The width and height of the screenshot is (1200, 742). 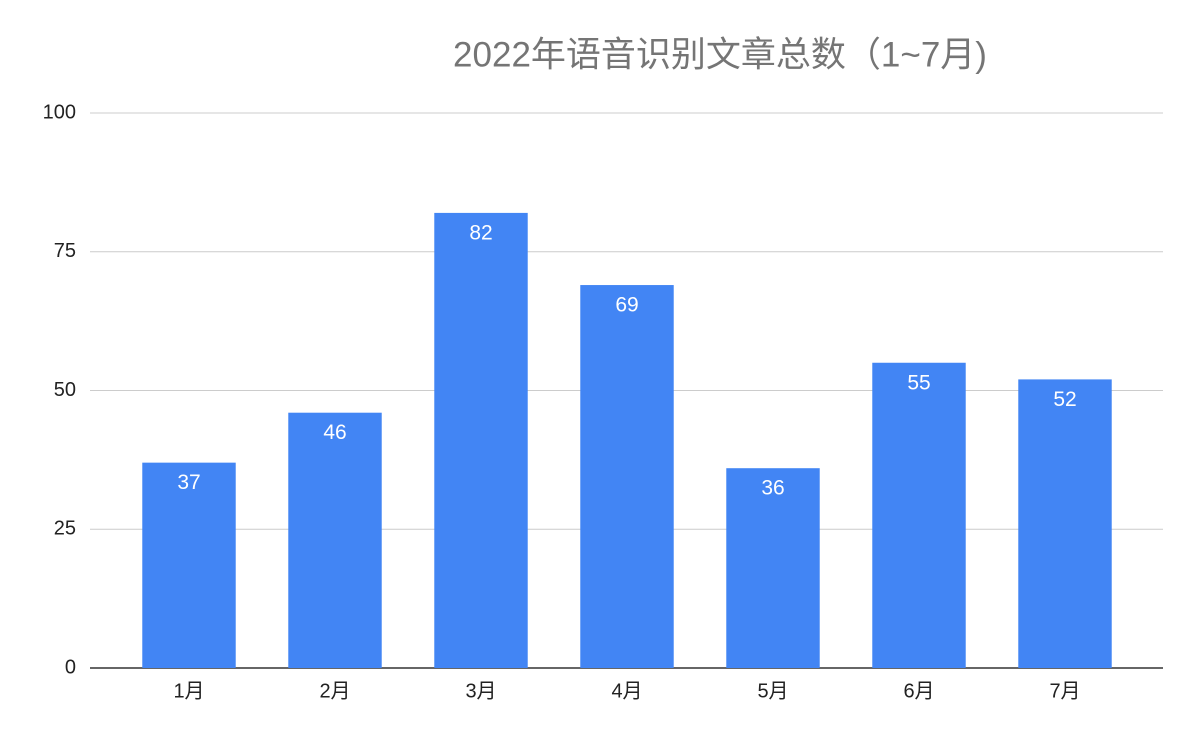 I want to click on y-tick-label: 25, so click(x=65, y=529).